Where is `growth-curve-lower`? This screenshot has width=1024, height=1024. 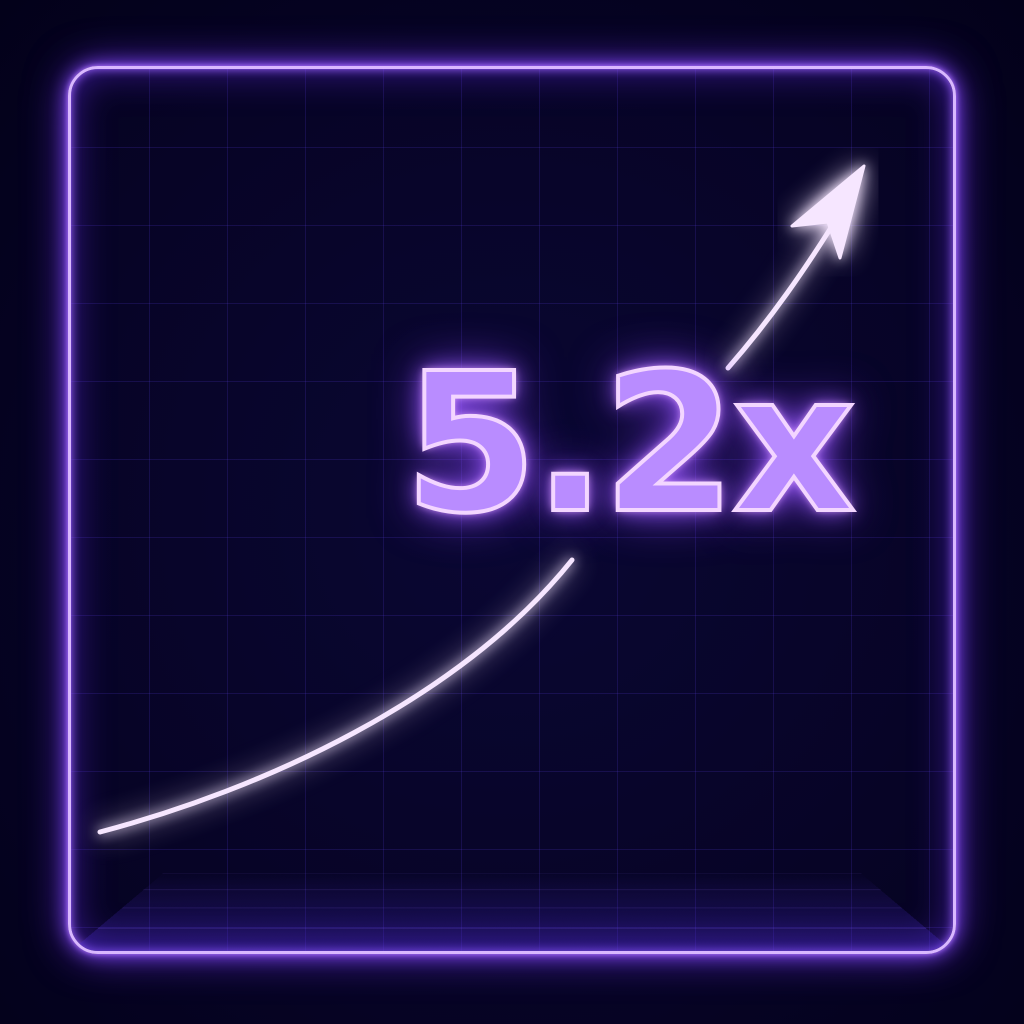 growth-curve-lower is located at coordinates (336, 696).